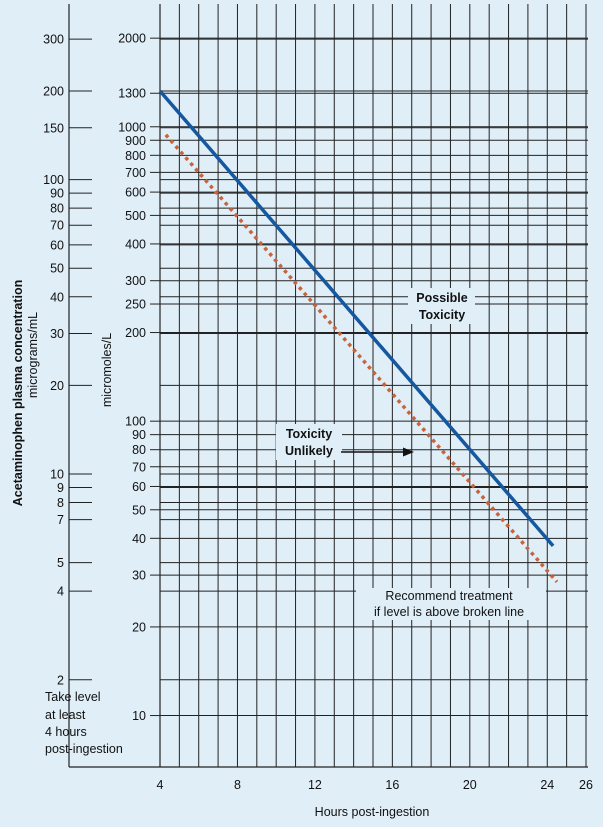 The image size is (603, 827). What do you see at coordinates (57, 209) in the screenshot?
I see `left-y-tick-label: 80` at bounding box center [57, 209].